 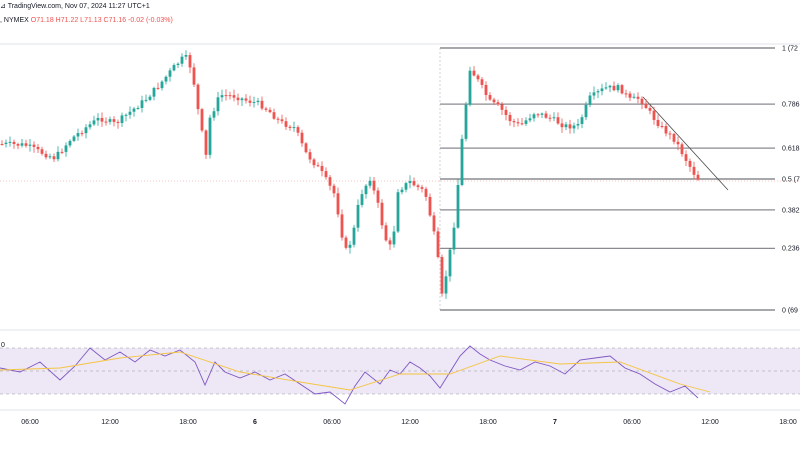 What do you see at coordinates (685, 143) in the screenshot?
I see `trend-line` at bounding box center [685, 143].